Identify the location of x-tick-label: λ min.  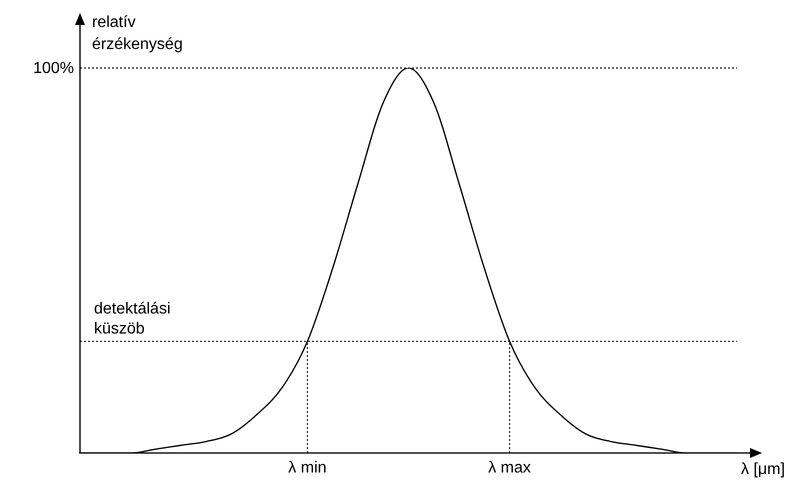
(307, 467).